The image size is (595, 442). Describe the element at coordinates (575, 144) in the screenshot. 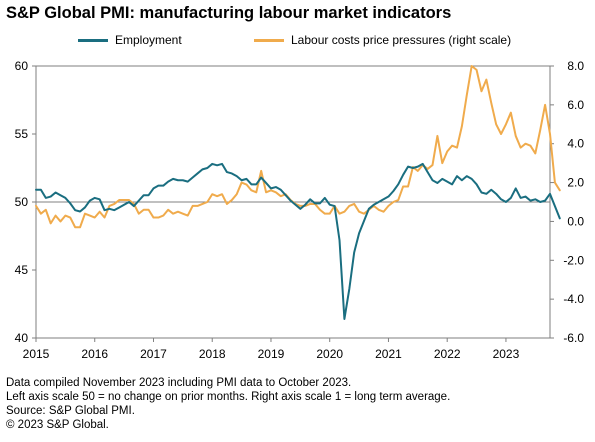

I see `right-axis-tick-label: 4.0` at that location.